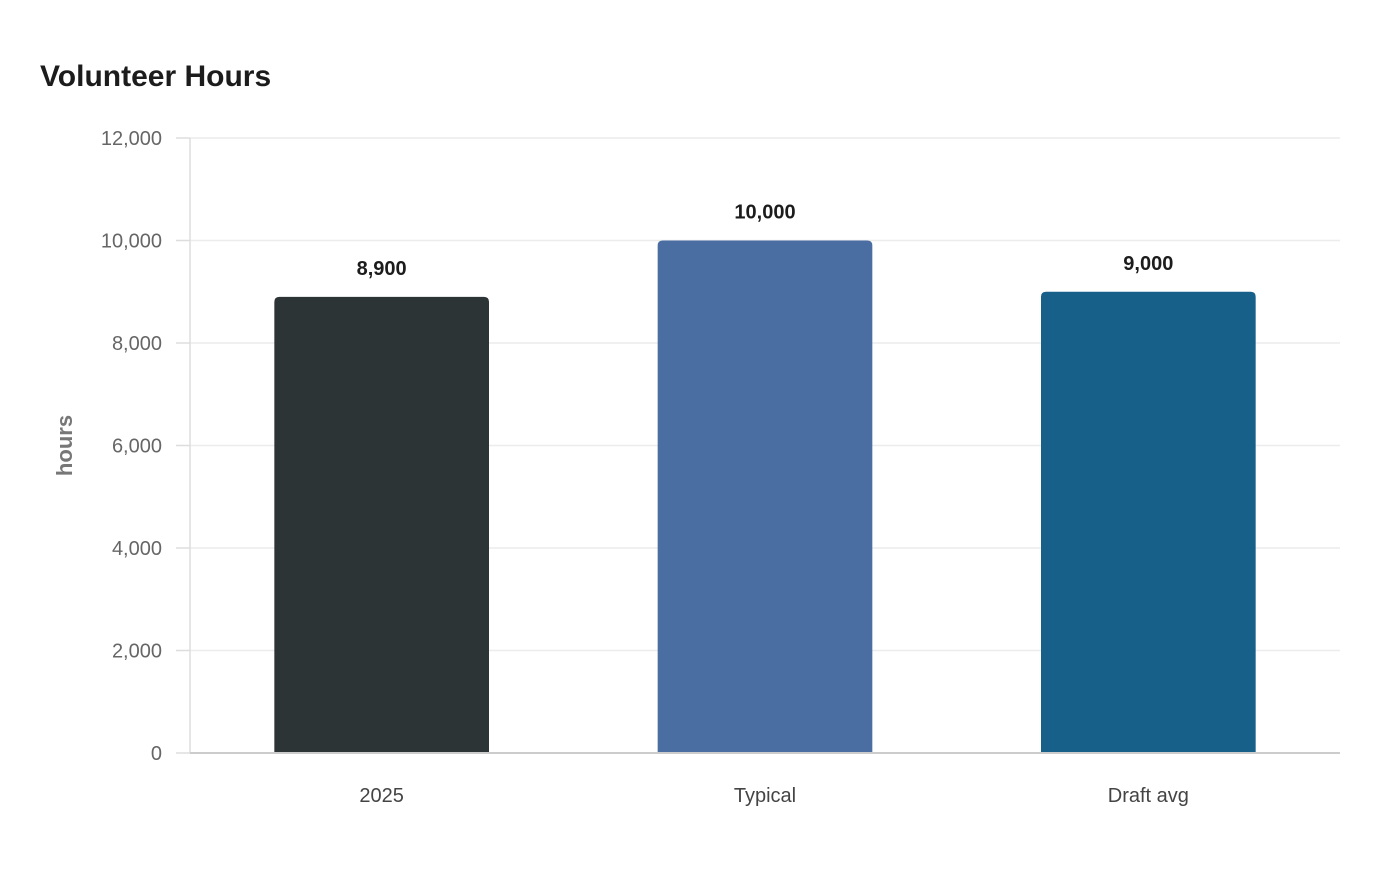  What do you see at coordinates (1148, 522) in the screenshot?
I see `bar-draft-avg` at bounding box center [1148, 522].